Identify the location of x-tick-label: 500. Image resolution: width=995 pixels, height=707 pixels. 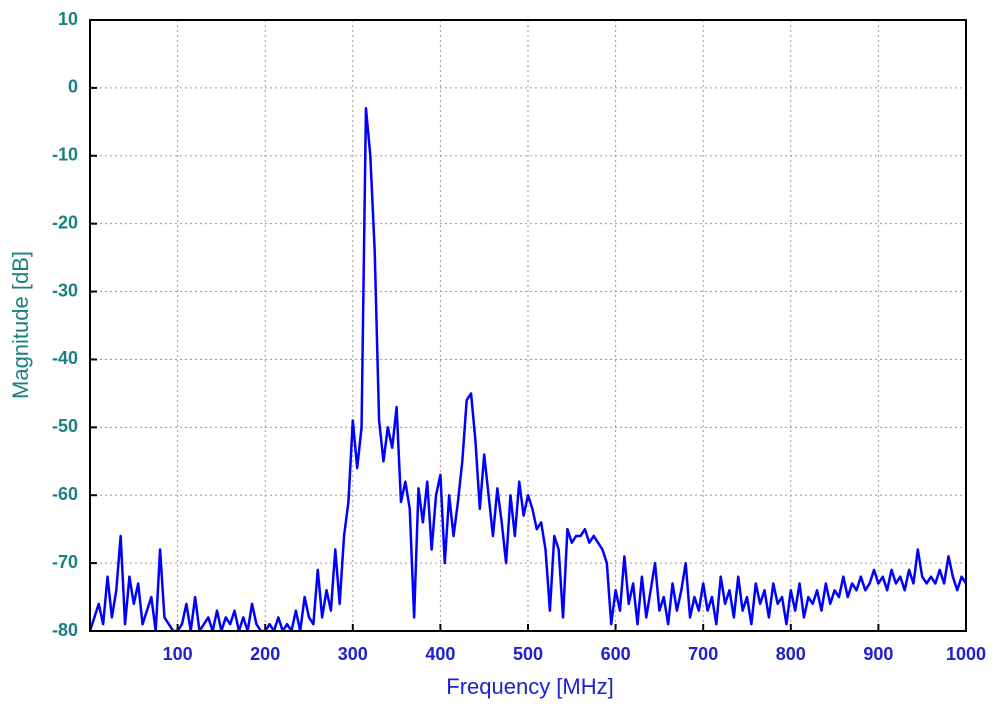
(528, 654).